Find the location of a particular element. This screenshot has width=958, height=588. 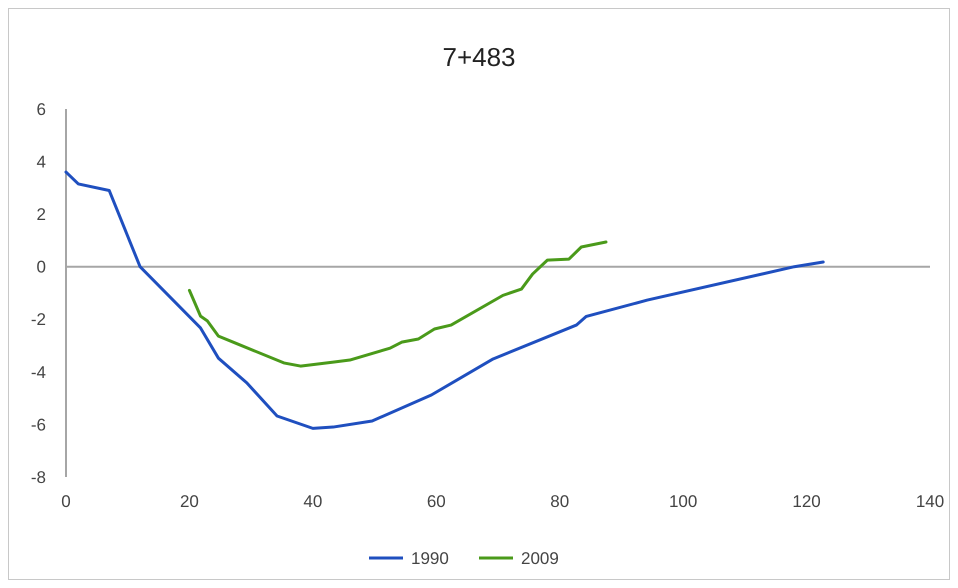

x-tick-label: 100 is located at coordinates (683, 501).